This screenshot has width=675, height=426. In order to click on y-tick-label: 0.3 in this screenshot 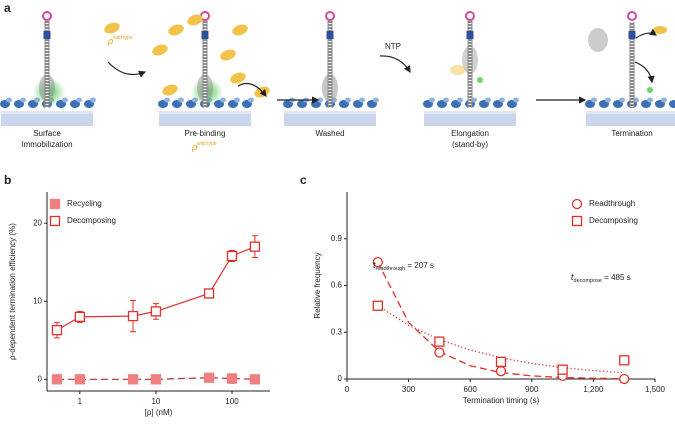, I will do `click(337, 331)`.